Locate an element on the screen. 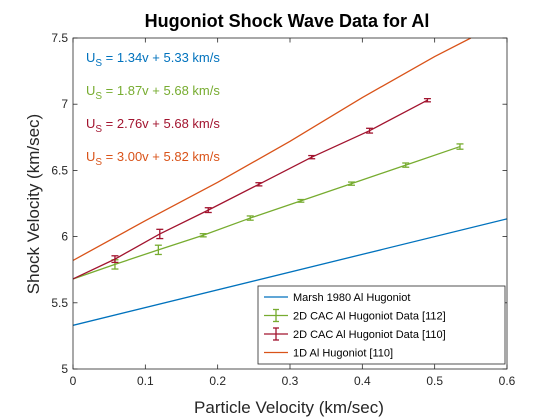 The height and width of the screenshot is (420, 560). legend-item: 2D CAC Al Hugoniot Data [110] is located at coordinates (355, 334).